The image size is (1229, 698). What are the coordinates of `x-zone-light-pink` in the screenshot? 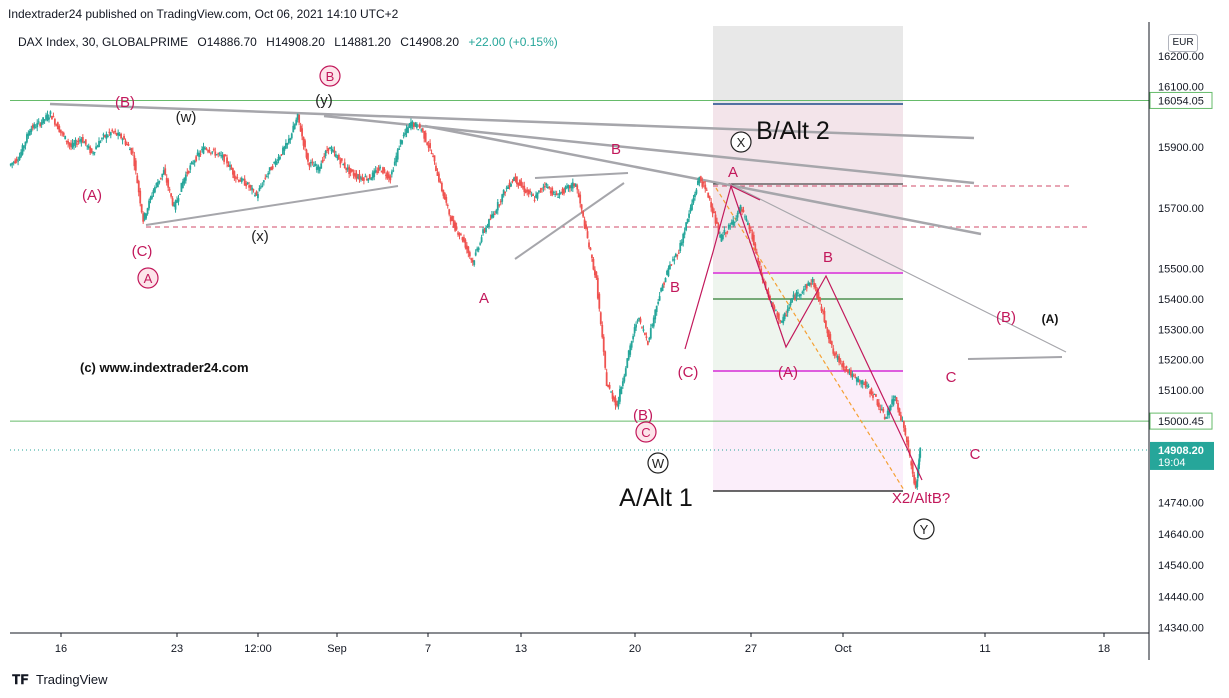 It's located at (808, 431).